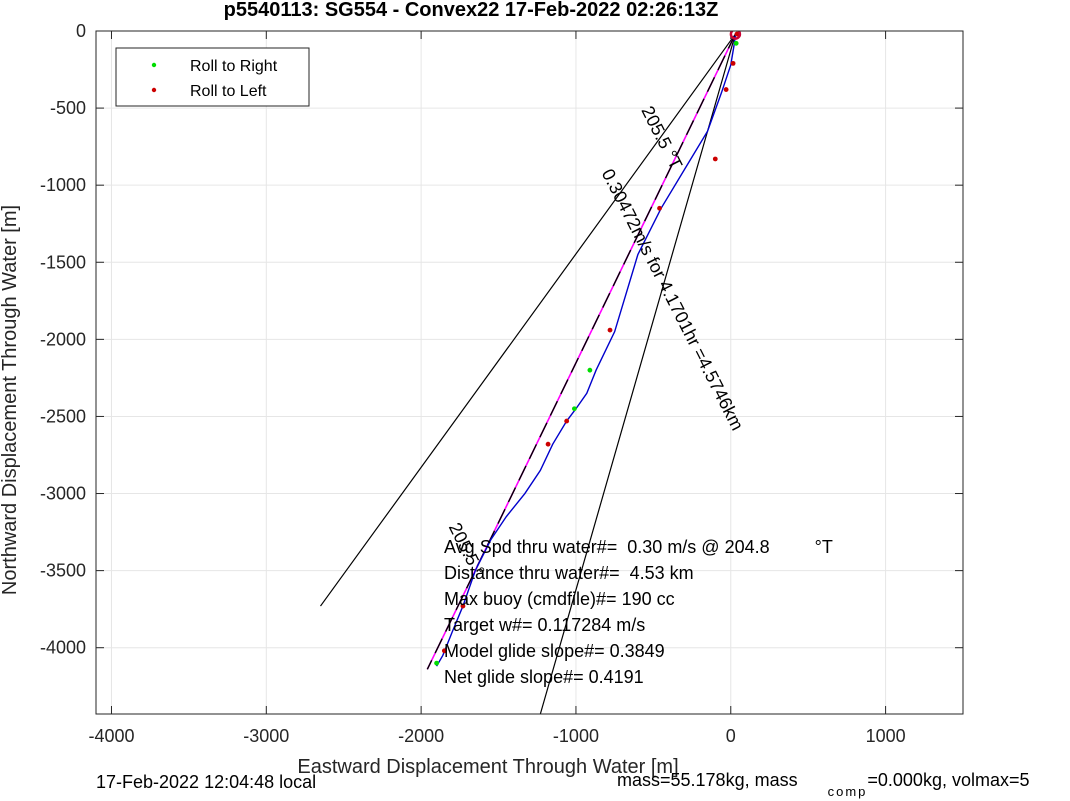 The height and width of the screenshot is (801, 1070). Describe the element at coordinates (731, 736) in the screenshot. I see `x-tick-label: 0` at that location.